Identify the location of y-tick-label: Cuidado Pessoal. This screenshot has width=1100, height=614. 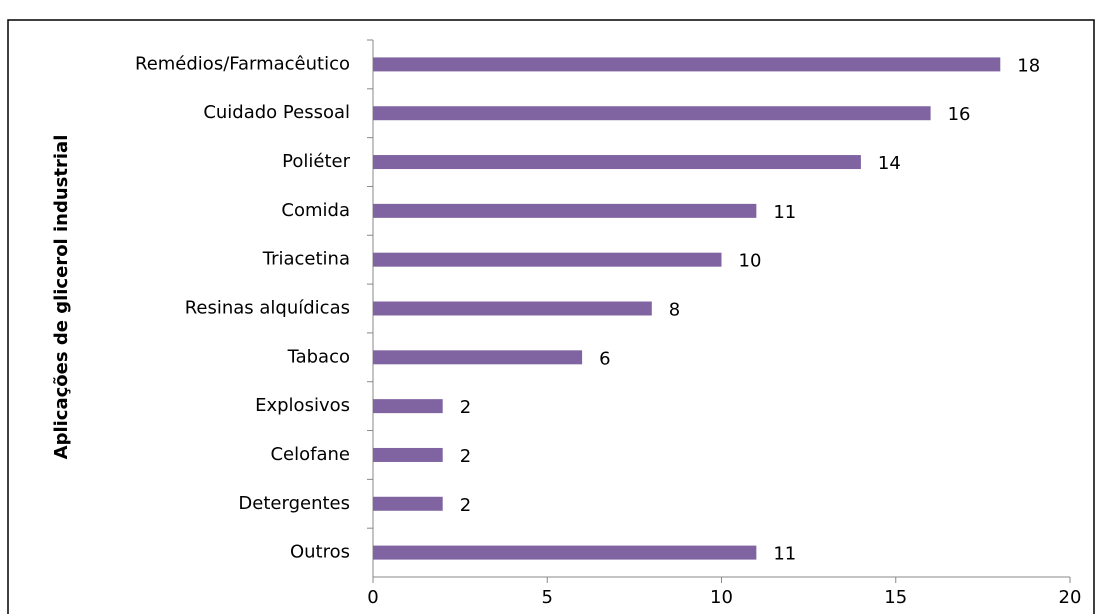
(276, 112).